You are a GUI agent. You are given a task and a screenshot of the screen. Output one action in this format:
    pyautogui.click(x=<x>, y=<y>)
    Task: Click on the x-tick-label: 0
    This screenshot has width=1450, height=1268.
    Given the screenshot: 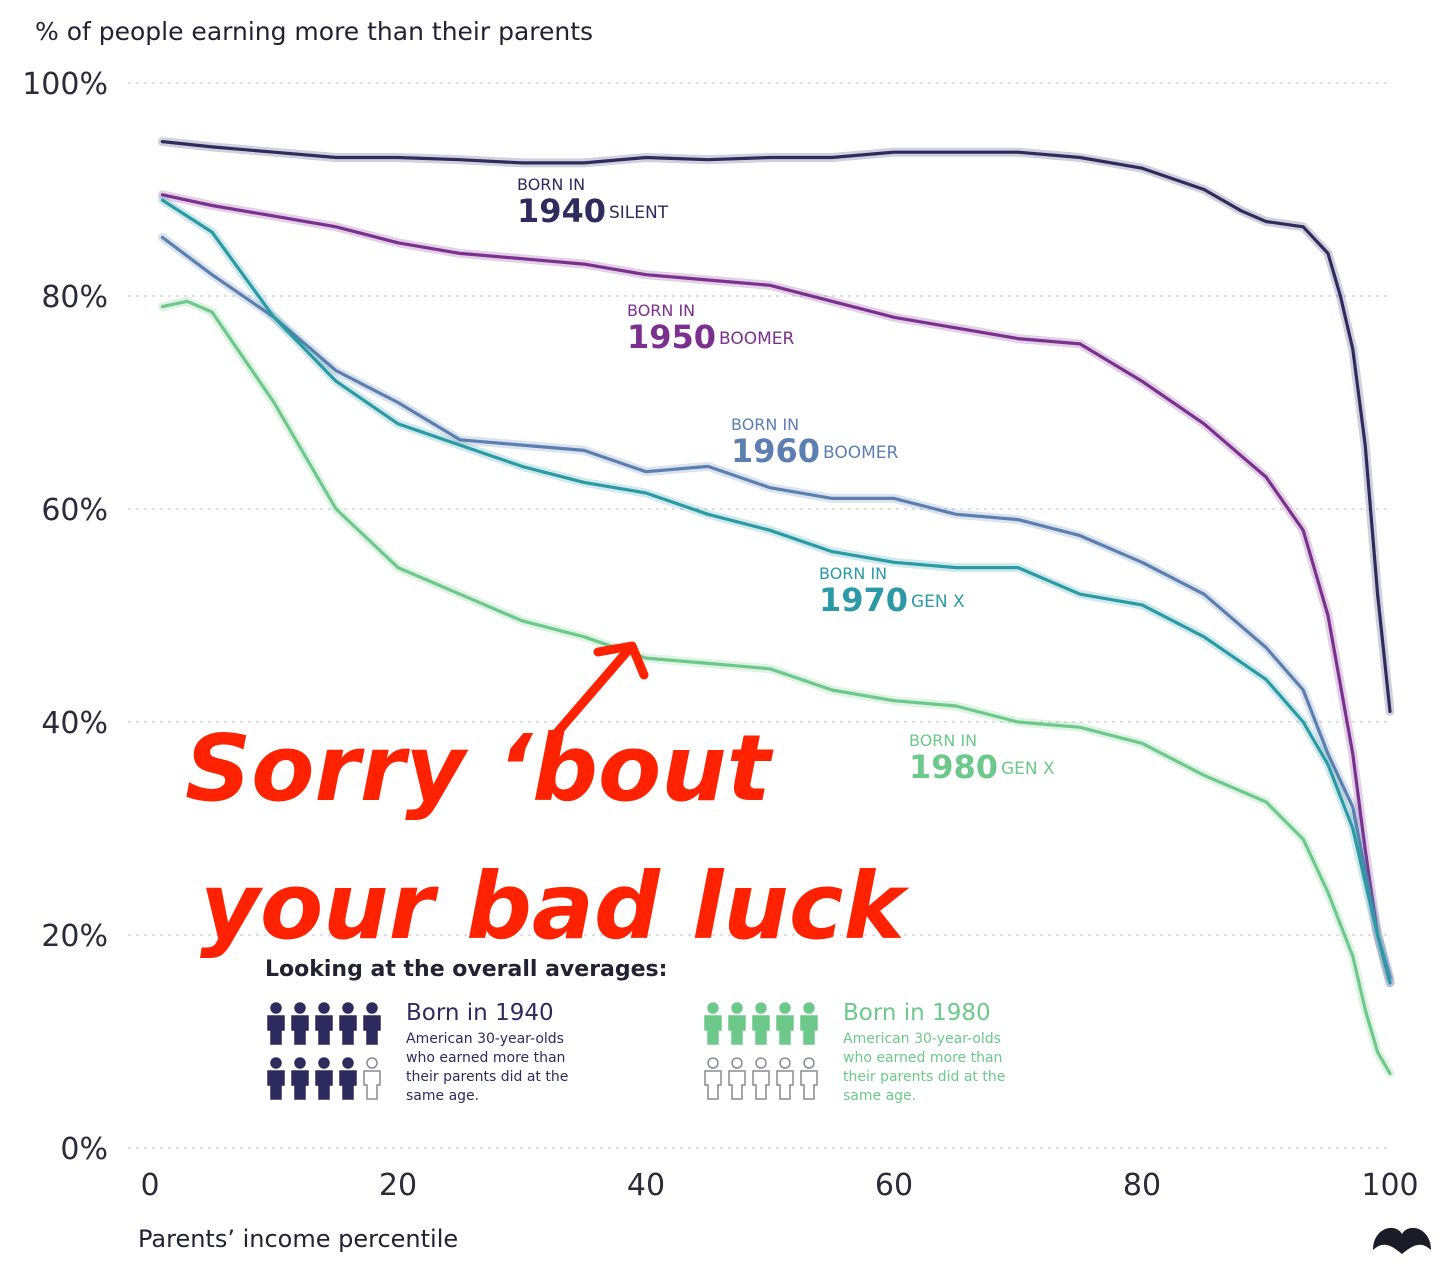 What is the action you would take?
    pyautogui.click(x=149, y=1185)
    